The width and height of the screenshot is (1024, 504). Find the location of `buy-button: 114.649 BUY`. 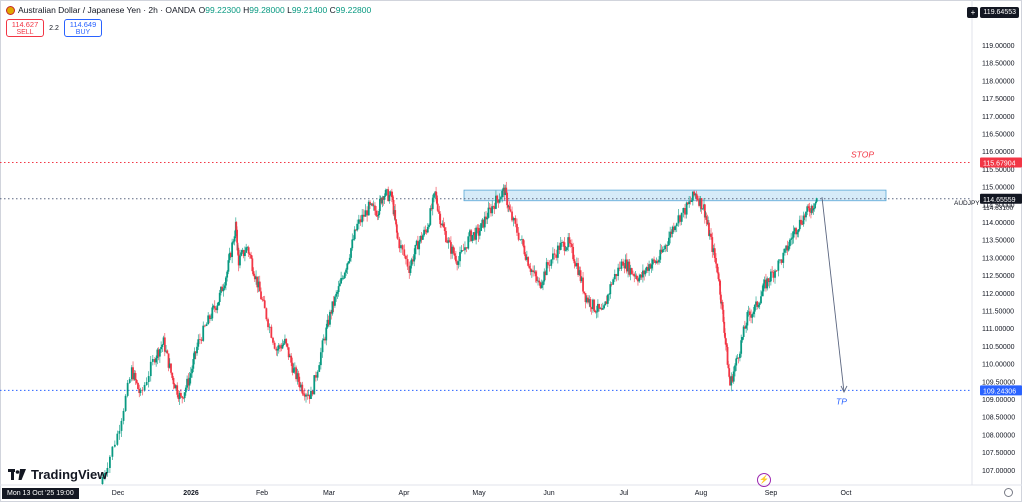

buy-button: 114.649 BUY is located at coordinates (83, 28).